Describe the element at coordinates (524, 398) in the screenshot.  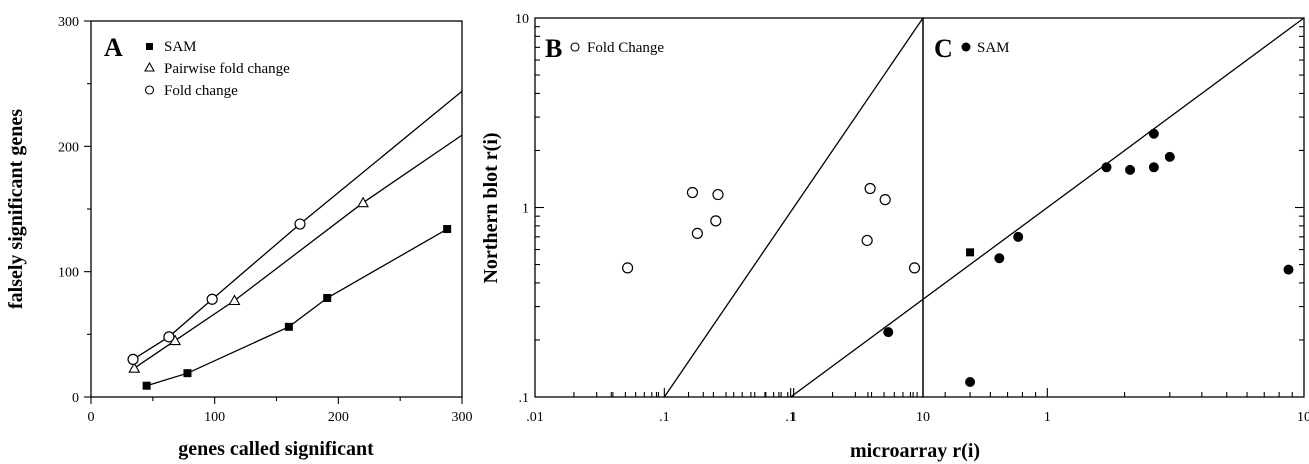
I see `b-y-tick-label-0: .1` at that location.